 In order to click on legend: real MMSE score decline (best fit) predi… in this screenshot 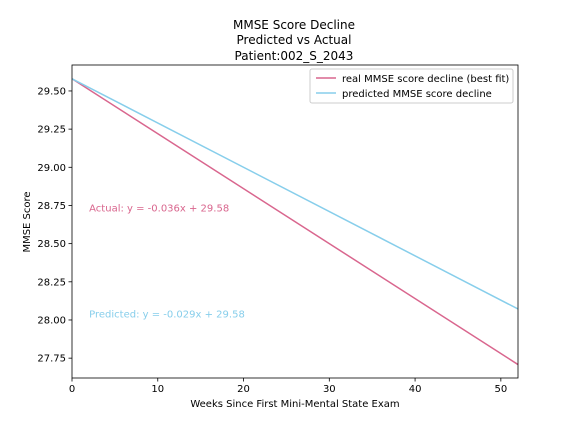, I will do `click(411, 86)`.